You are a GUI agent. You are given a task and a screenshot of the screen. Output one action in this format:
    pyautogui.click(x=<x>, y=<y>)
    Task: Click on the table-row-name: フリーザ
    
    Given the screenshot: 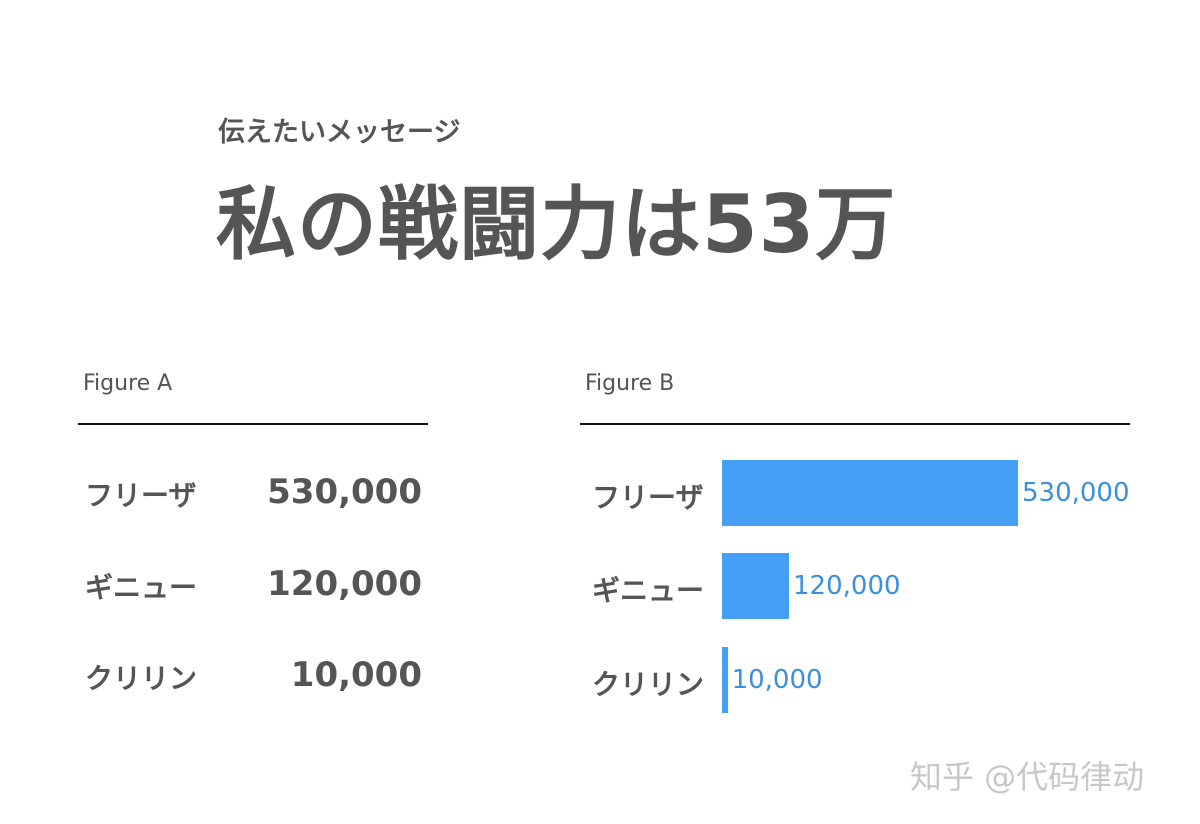 What is the action you would take?
    pyautogui.click(x=141, y=495)
    